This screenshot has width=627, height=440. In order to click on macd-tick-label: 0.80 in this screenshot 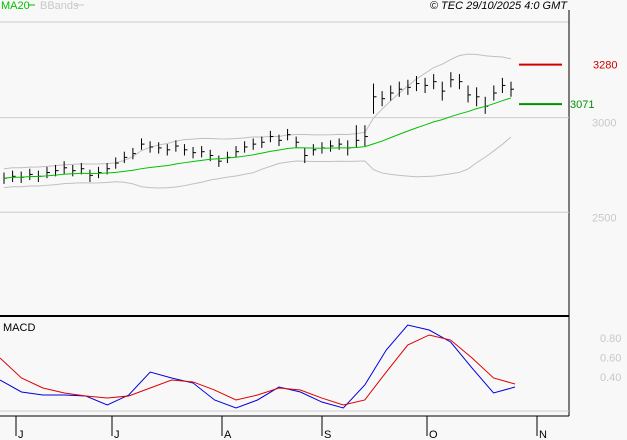, I will do `click(610, 339)`.